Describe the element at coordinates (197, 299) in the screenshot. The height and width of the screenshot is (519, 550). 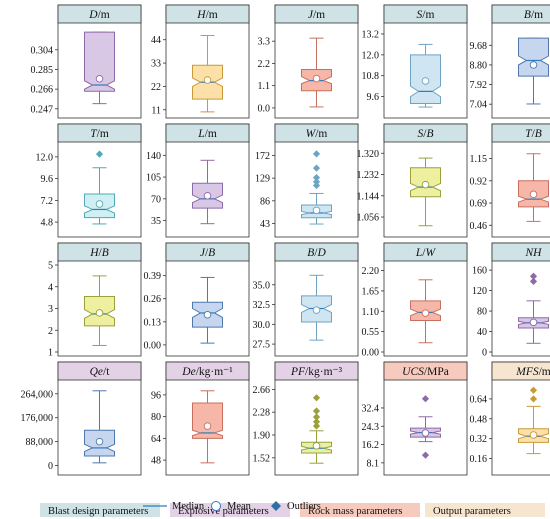
I see `chart-panel: J/B 0.00 0.13 0.26 0.39` at that location.